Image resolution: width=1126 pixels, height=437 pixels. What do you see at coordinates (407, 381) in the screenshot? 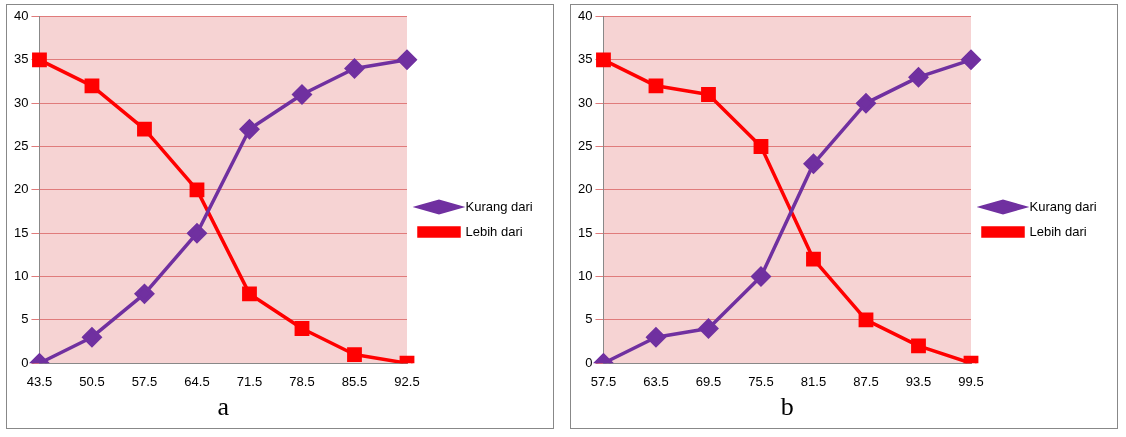
I see `x-tick-label: 92.5` at bounding box center [407, 381].